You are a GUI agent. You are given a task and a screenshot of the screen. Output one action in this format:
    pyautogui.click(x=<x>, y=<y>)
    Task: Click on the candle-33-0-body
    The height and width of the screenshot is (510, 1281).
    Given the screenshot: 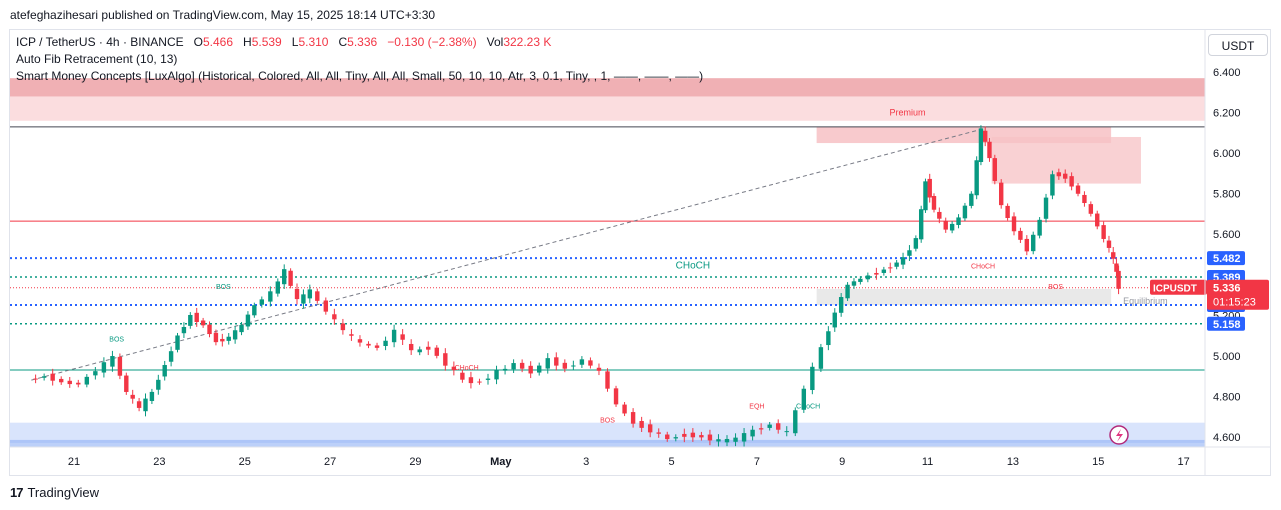 What is the action you would take?
    pyautogui.click(x=522, y=365)
    